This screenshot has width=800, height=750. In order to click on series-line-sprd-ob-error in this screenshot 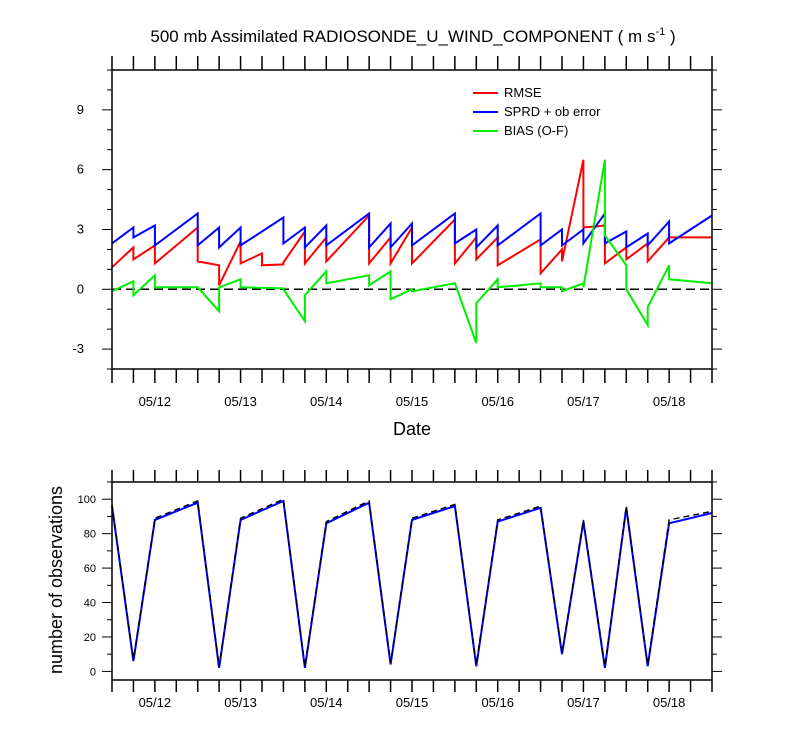, I will do `click(412, 230)`.